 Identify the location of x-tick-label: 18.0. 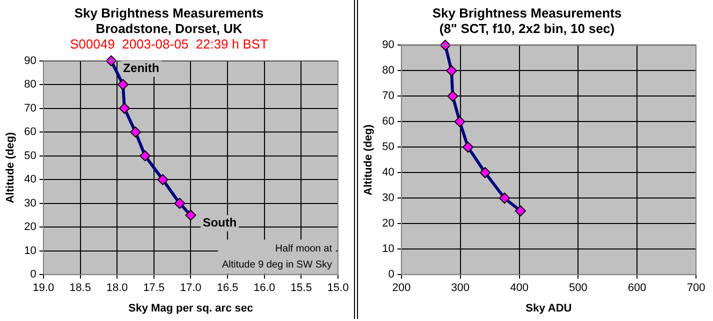
(117, 288).